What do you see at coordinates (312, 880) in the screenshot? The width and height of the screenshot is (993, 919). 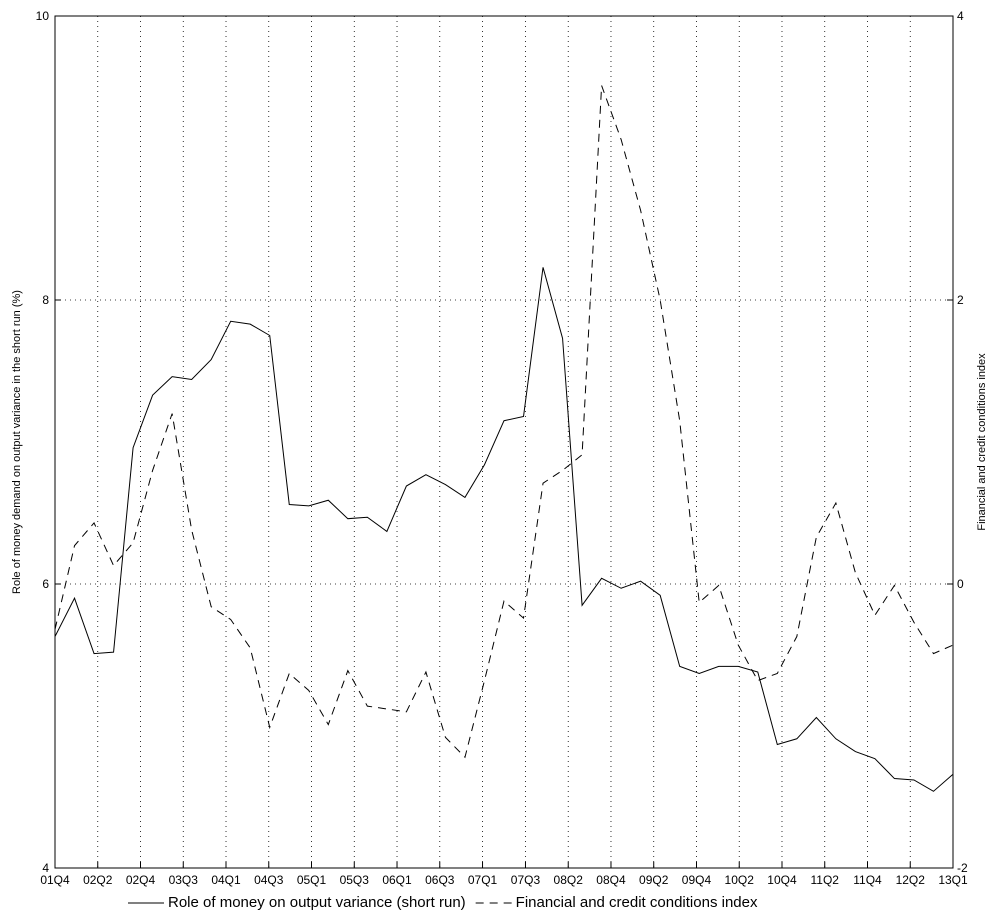 I see `x-tick-label: 05Q1` at bounding box center [312, 880].